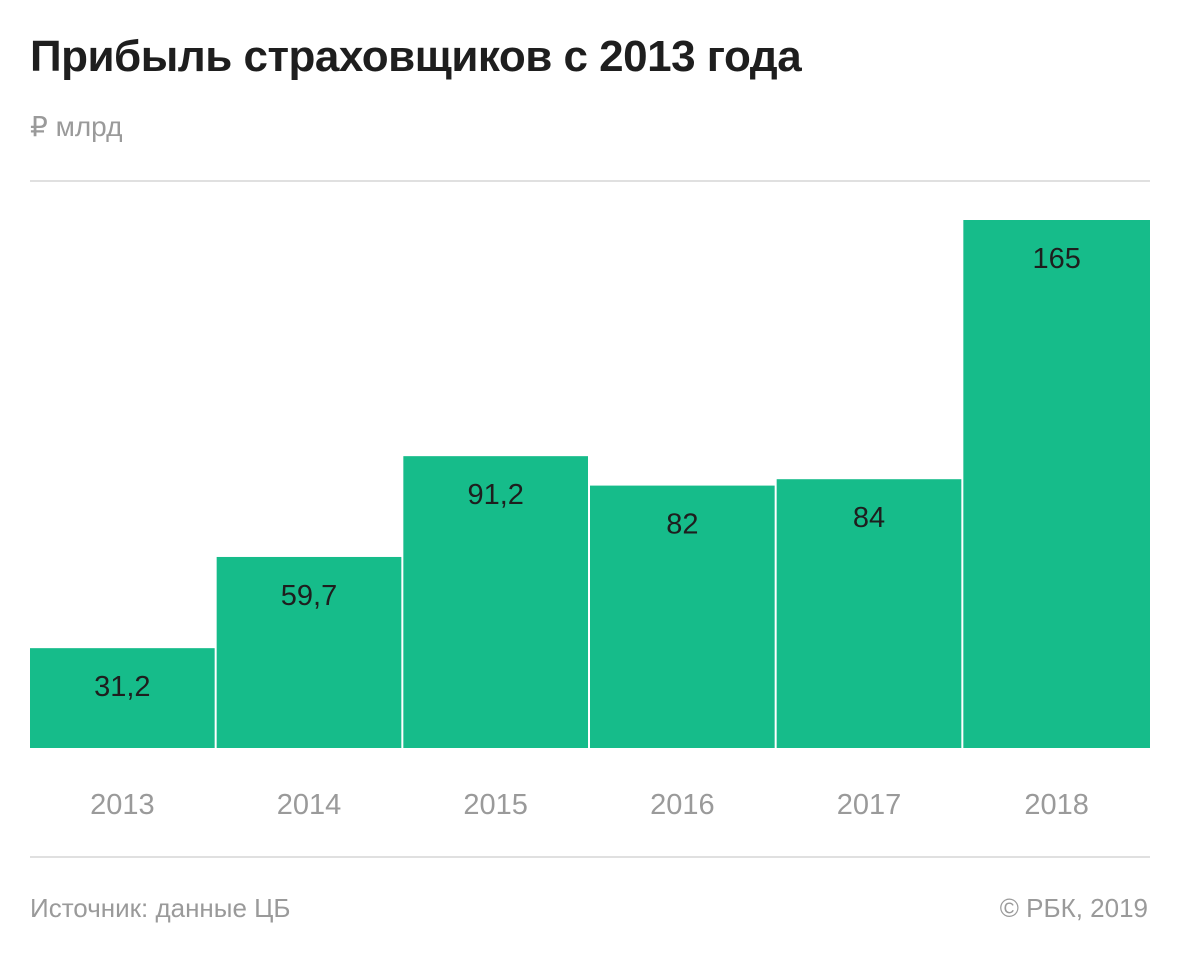 This screenshot has height=960, width=1180. I want to click on bar-2013, so click(122, 698).